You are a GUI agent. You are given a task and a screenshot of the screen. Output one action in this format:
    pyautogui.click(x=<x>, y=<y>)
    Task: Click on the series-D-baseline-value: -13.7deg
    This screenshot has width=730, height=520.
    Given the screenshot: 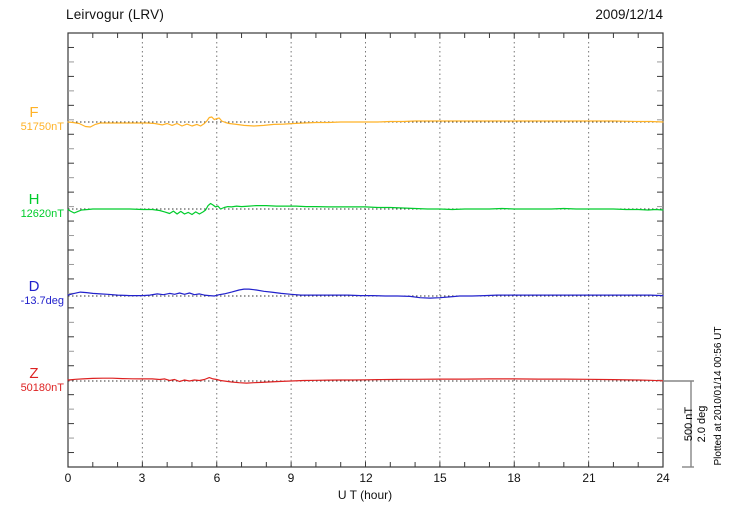 What is the action you would take?
    pyautogui.click(x=42, y=301)
    